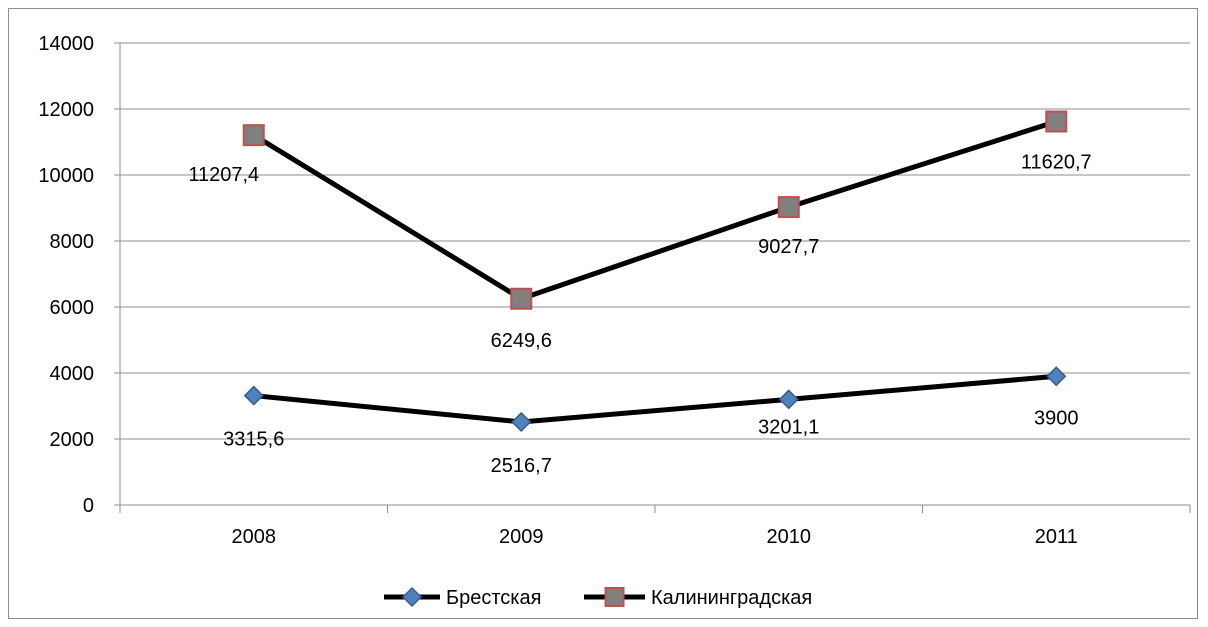  I want to click on y-tick-label: 4000, so click(72, 374).